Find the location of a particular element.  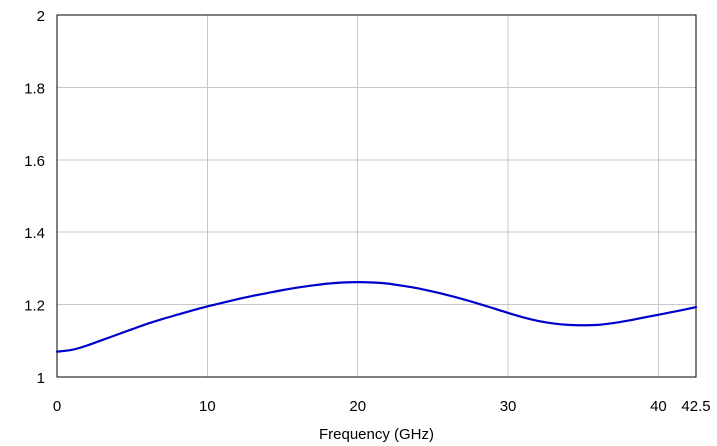

x-tick-label: 30 is located at coordinates (508, 406).